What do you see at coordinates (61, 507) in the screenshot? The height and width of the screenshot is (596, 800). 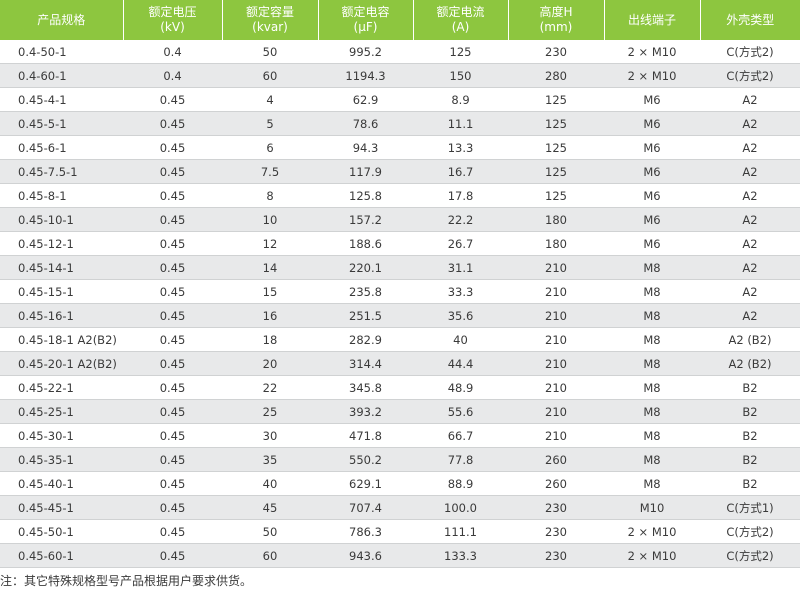 I see `table-cell: 0.45-45-1` at bounding box center [61, 507].